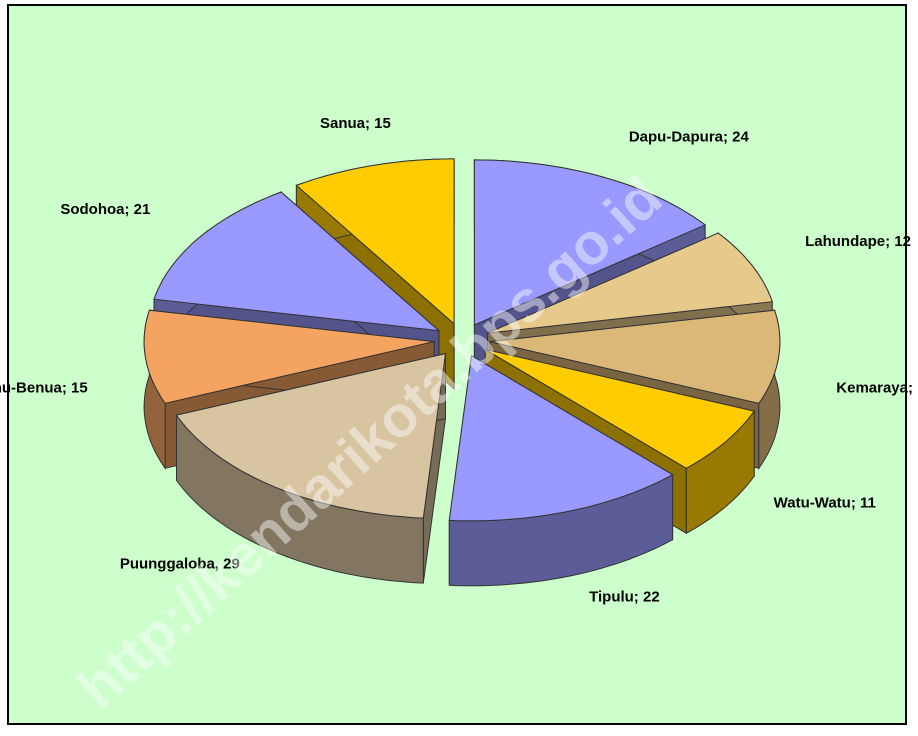 The image size is (918, 736). What do you see at coordinates (858, 241) in the screenshot?
I see `data-label: Lahundape; 12` at bounding box center [858, 241].